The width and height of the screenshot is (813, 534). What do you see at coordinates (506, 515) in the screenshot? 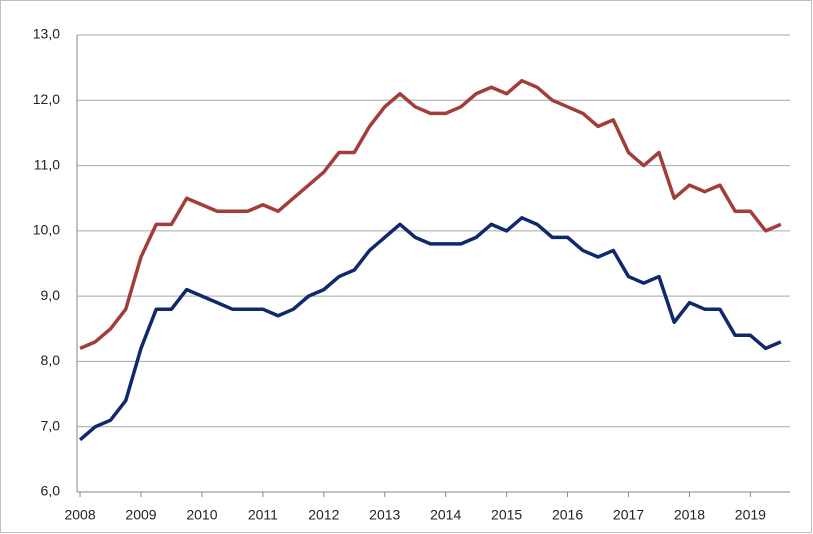
I see `x-tick-label: 2015` at bounding box center [506, 515].